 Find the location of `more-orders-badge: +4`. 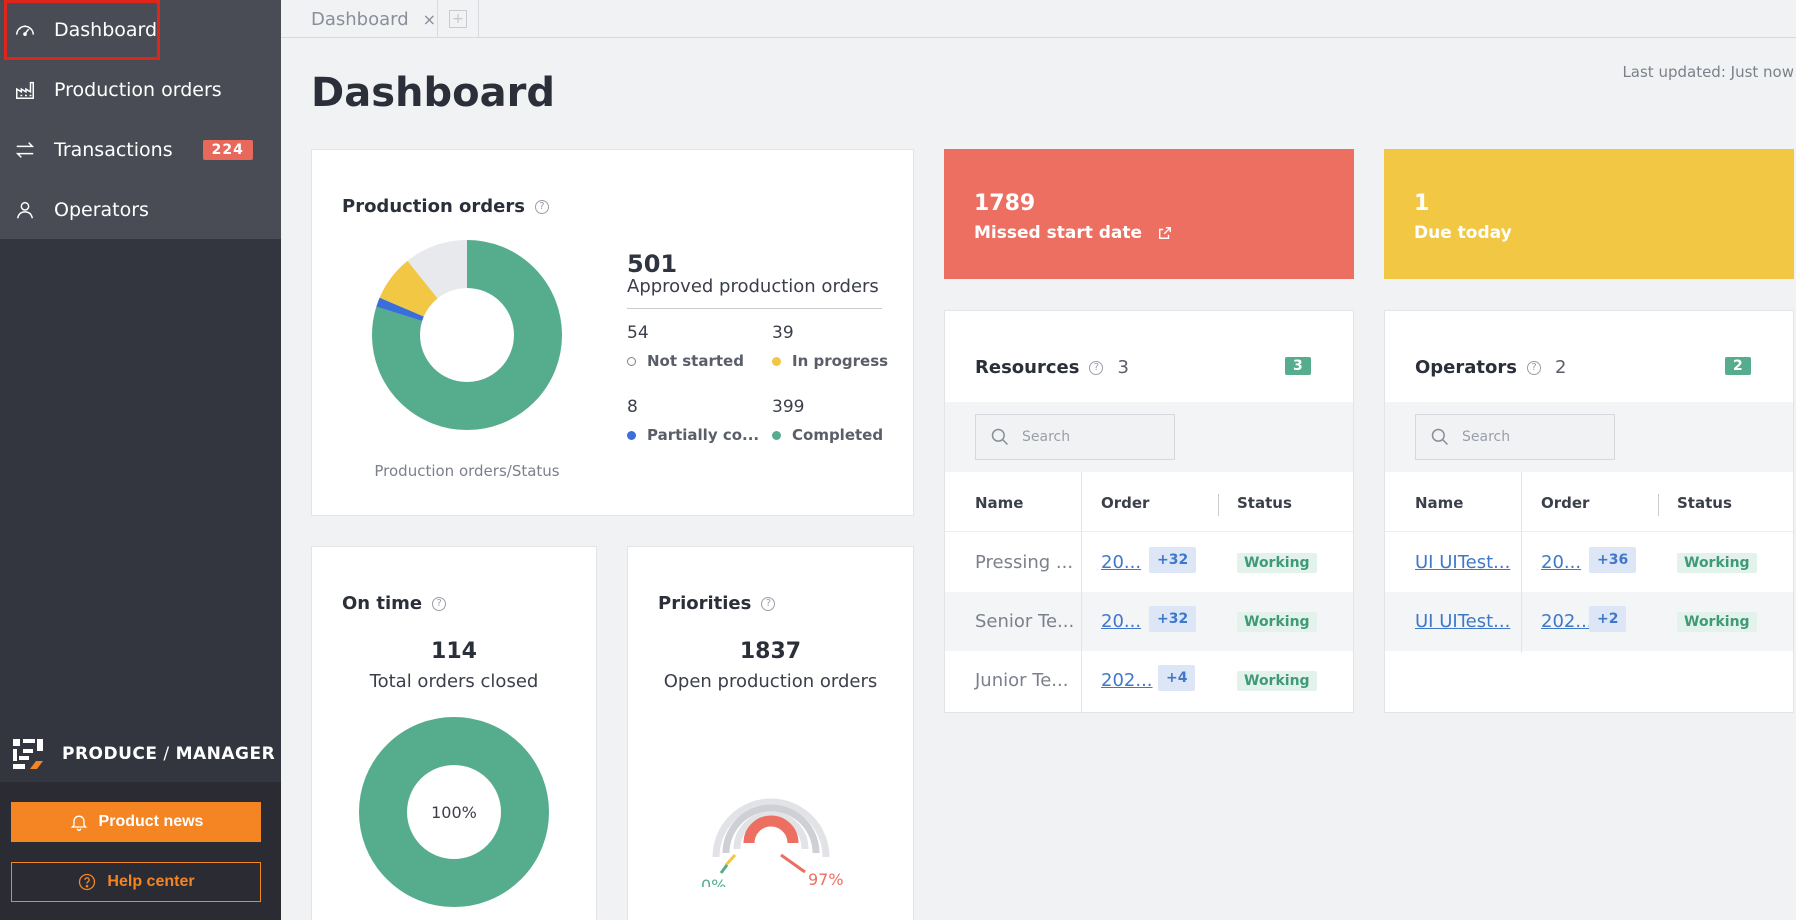

more-orders-badge: +4 is located at coordinates (1177, 678).